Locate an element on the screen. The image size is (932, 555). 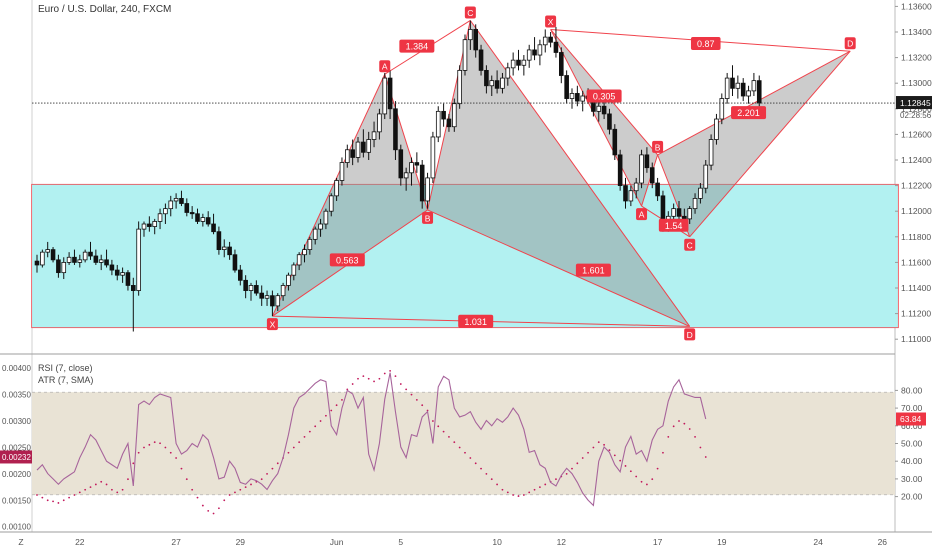
ratio-label: 1.601 is located at coordinates (593, 270).